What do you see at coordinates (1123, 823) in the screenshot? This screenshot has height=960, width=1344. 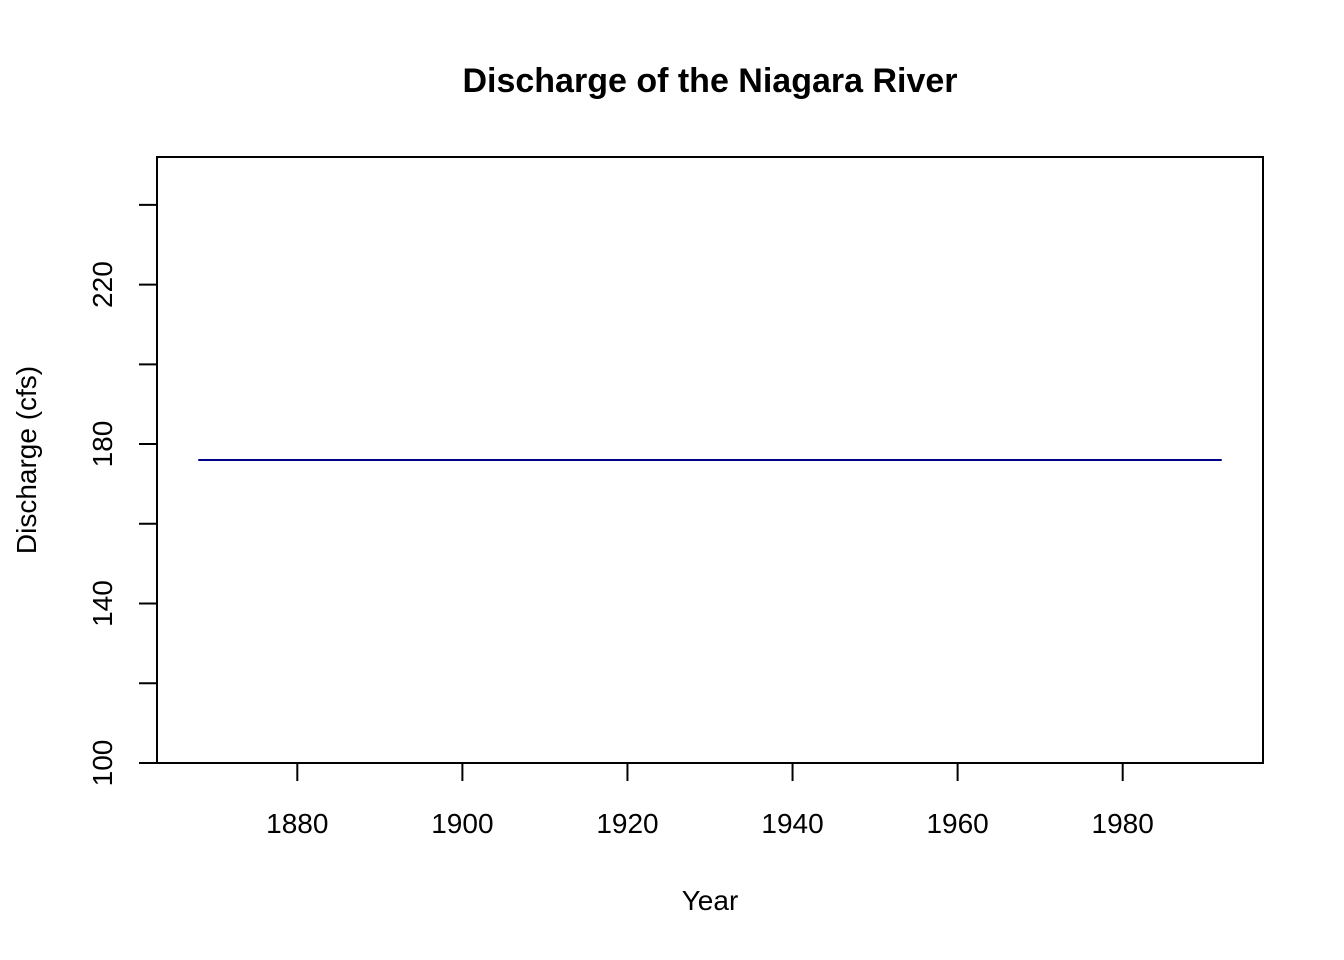 I see `x-tick-label: 1980` at bounding box center [1123, 823].